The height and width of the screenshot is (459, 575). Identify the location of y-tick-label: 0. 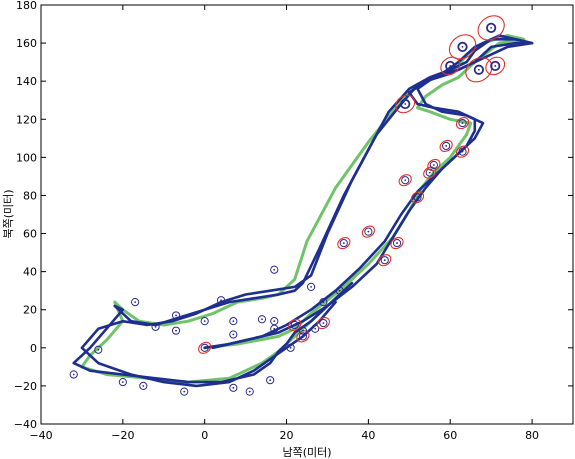
(33, 348).